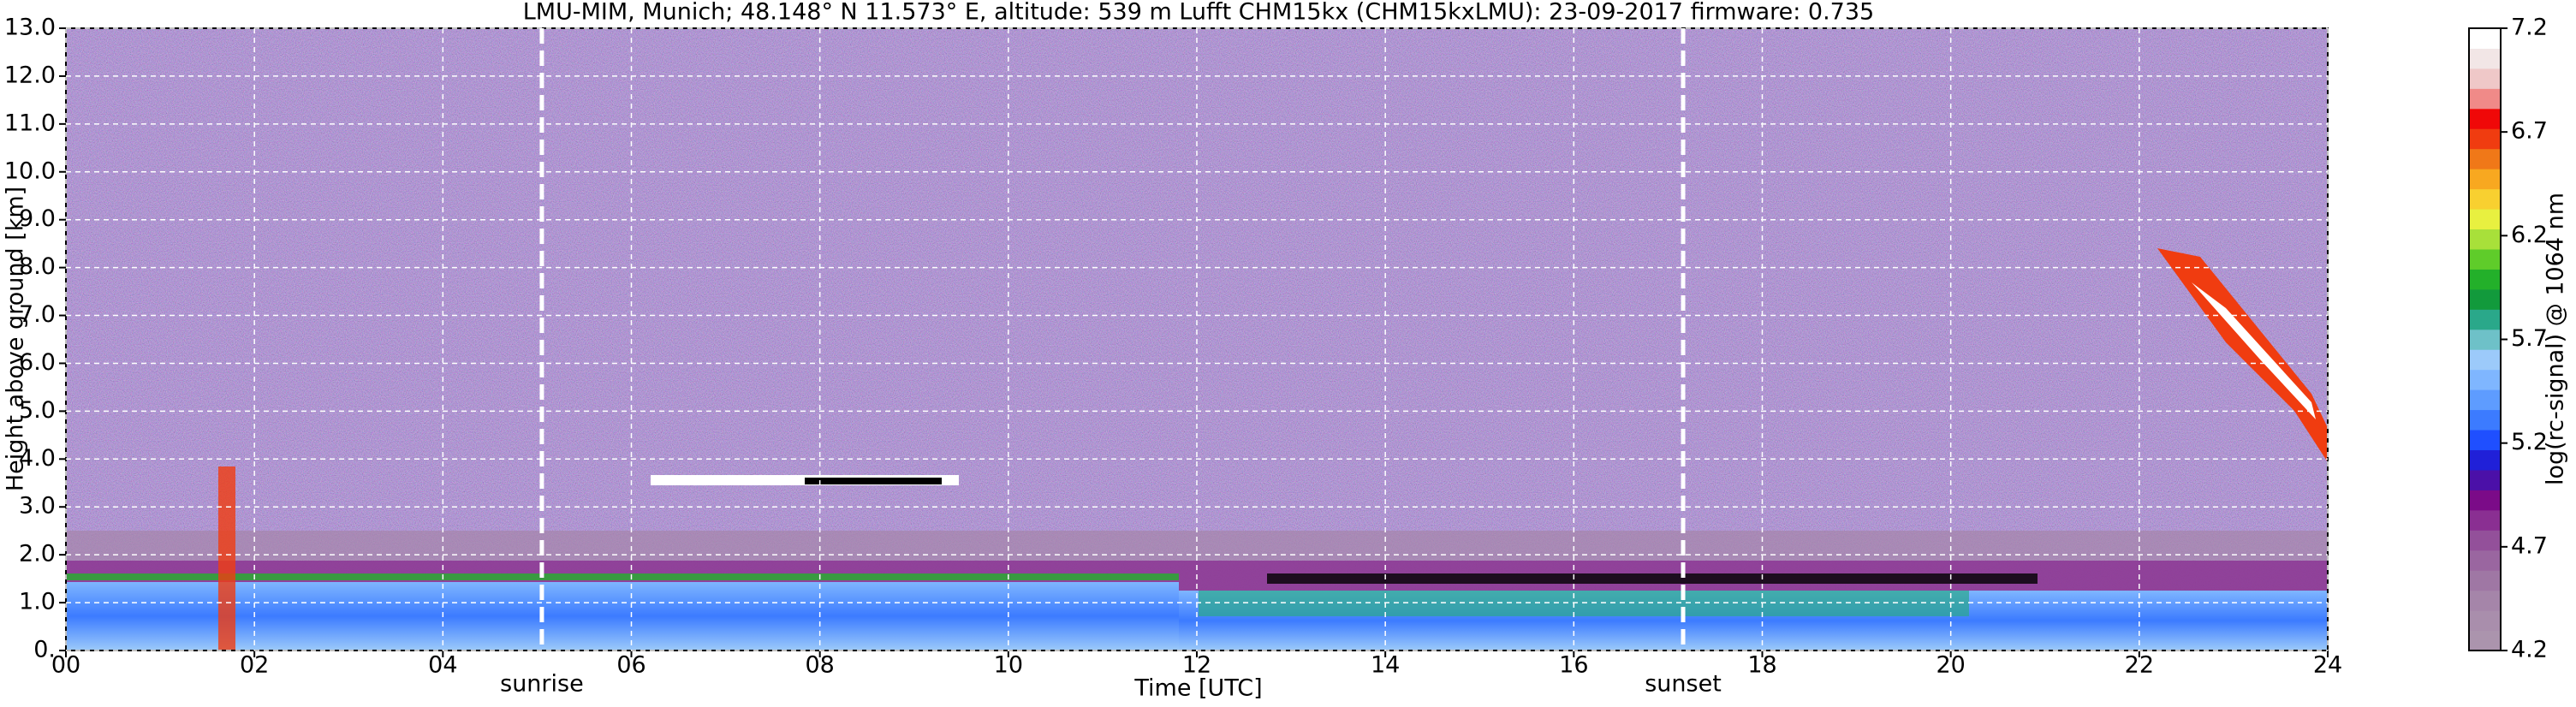 The width and height of the screenshot is (2576, 707). I want to click on x-tick-label: 14, so click(1386, 665).